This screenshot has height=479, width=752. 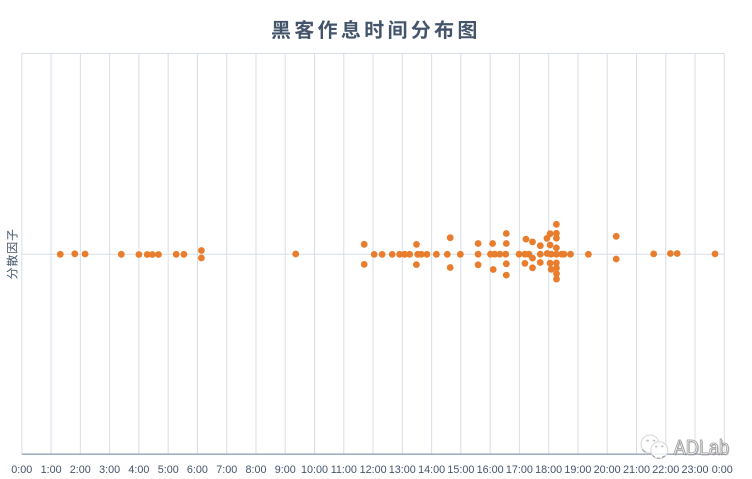 What do you see at coordinates (460, 470) in the screenshot?
I see `svg-text: 15:00` at bounding box center [460, 470].